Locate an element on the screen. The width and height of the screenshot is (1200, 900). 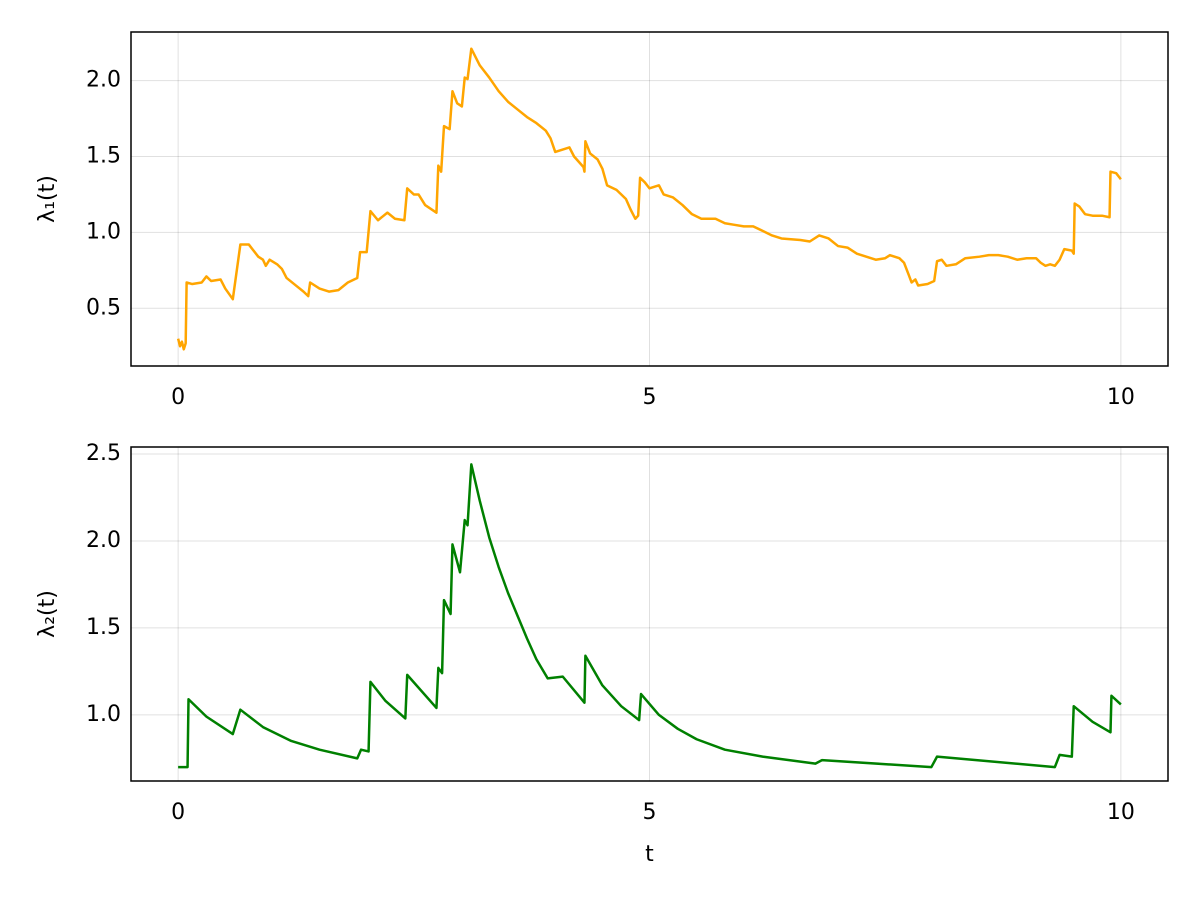
x-axis-label: t is located at coordinates (649, 854).